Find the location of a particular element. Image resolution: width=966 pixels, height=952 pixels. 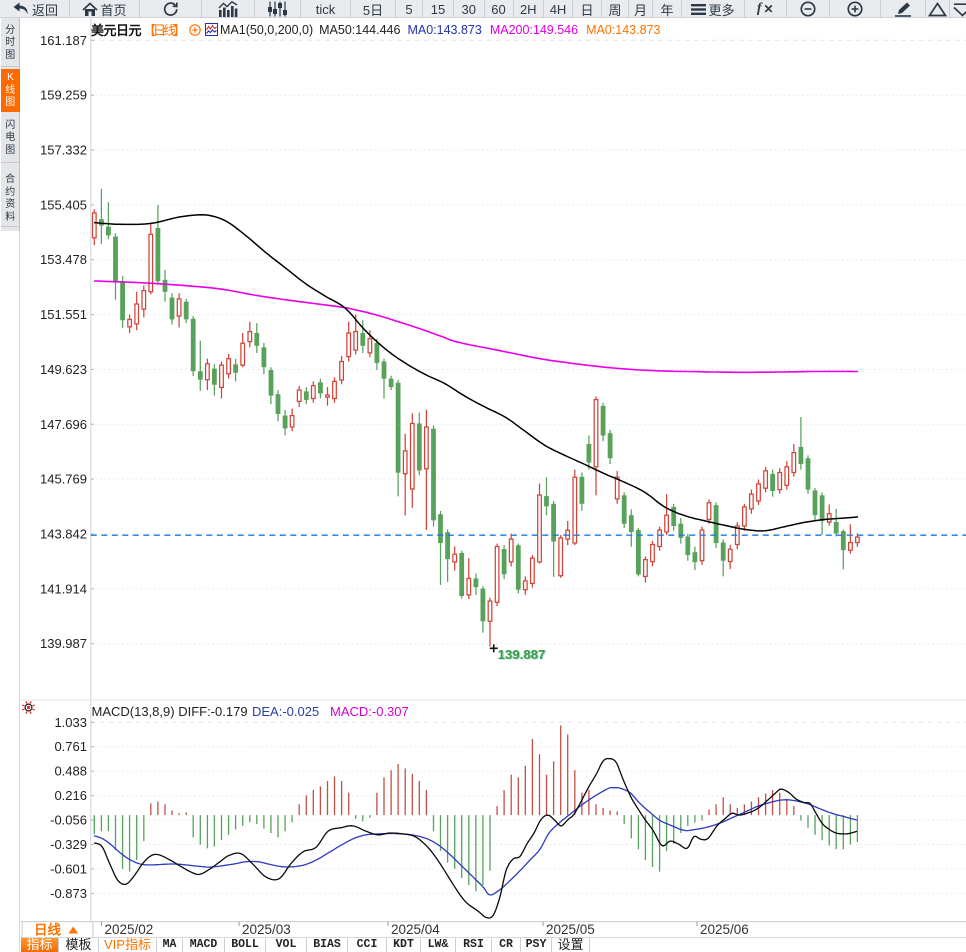

svg-text: -0.329 is located at coordinates (68, 844).